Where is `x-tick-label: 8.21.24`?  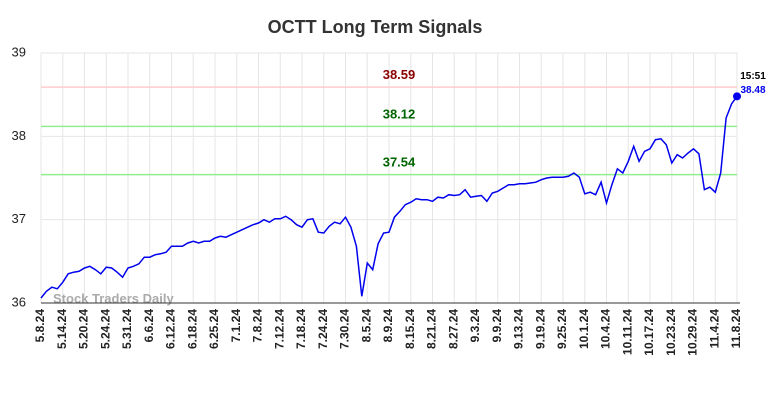 x-tick-label: 8.21.24 is located at coordinates (432, 329).